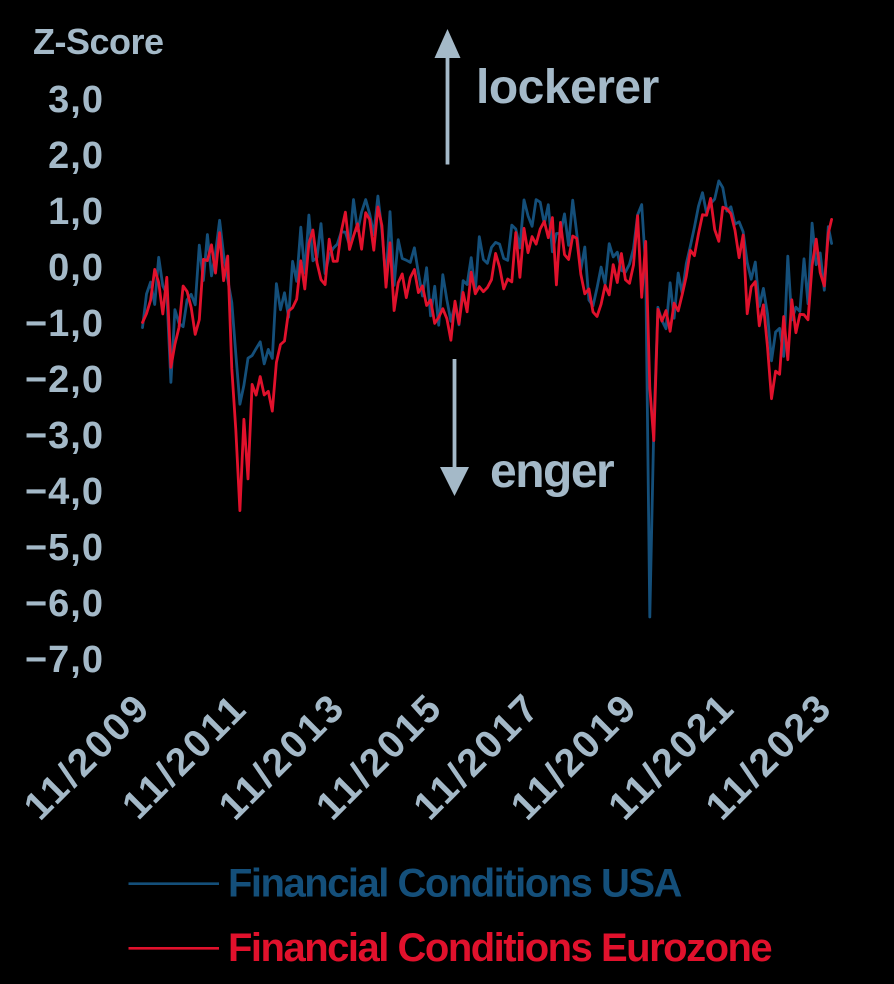  Describe the element at coordinates (76, 156) in the screenshot. I see `svg-text: 2,0` at that location.